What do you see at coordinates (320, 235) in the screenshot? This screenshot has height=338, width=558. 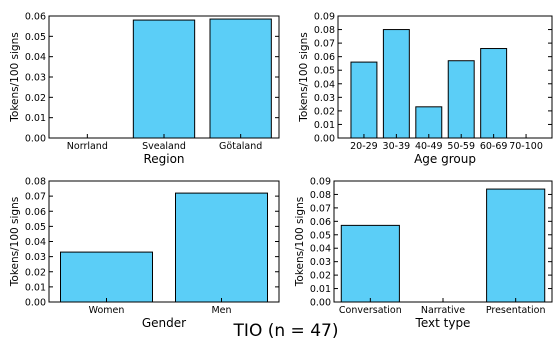 I see `ytick-label-3-5: 0.05` at bounding box center [320, 235].